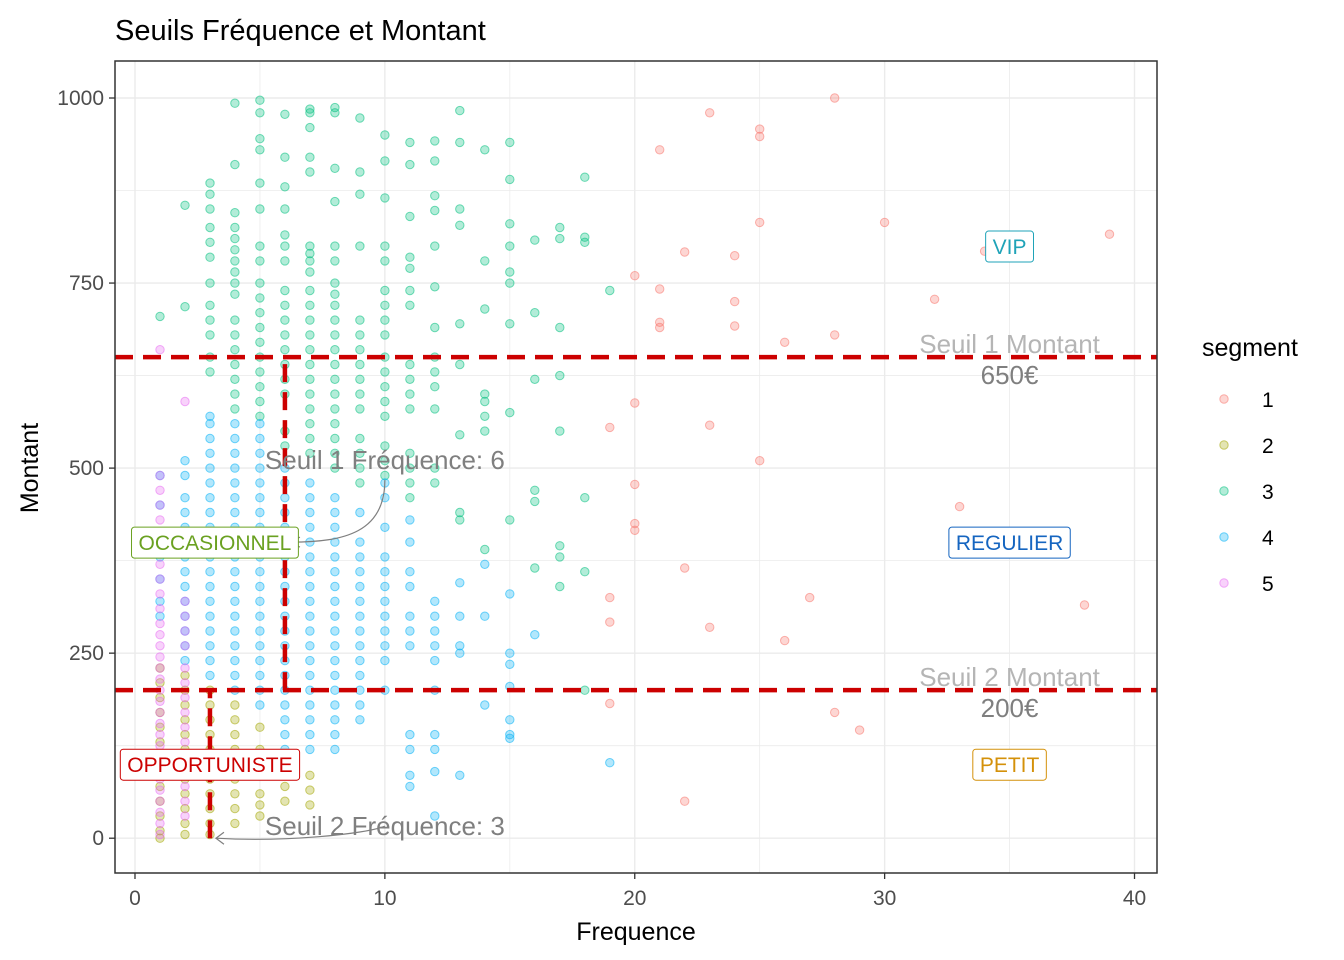 This screenshot has width=1344, height=960. I want to click on legend-label-1: 1, so click(1268, 400).